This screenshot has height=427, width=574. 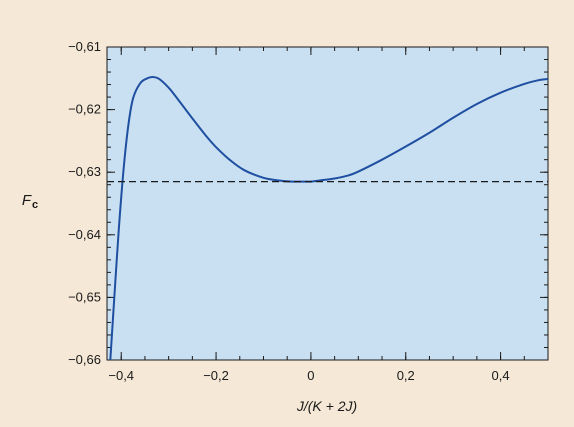 I want to click on y-tick-label: −0,64, so click(x=84, y=234).